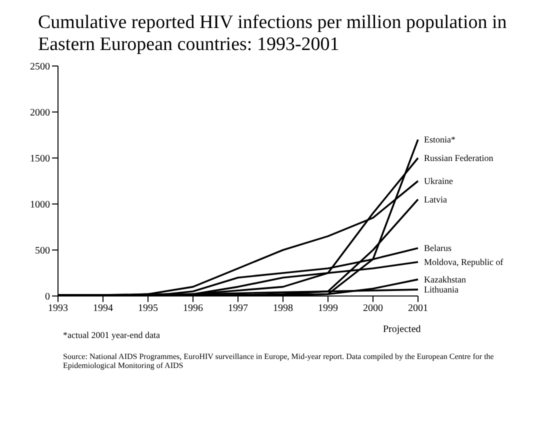 The width and height of the screenshot is (550, 422). I want to click on y-tick-label: 2500, so click(40, 67).